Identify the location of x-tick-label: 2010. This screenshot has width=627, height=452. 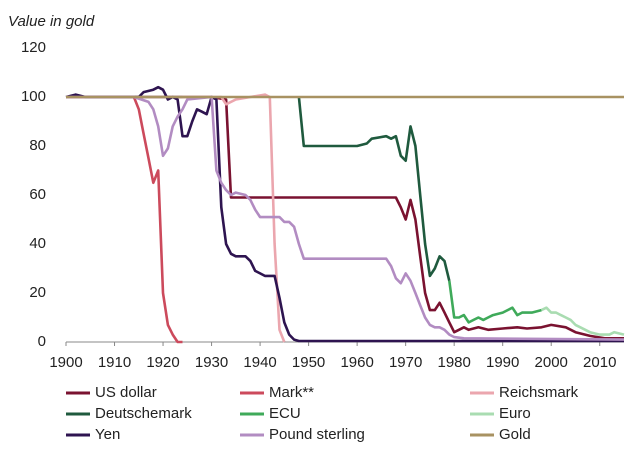
(599, 362).